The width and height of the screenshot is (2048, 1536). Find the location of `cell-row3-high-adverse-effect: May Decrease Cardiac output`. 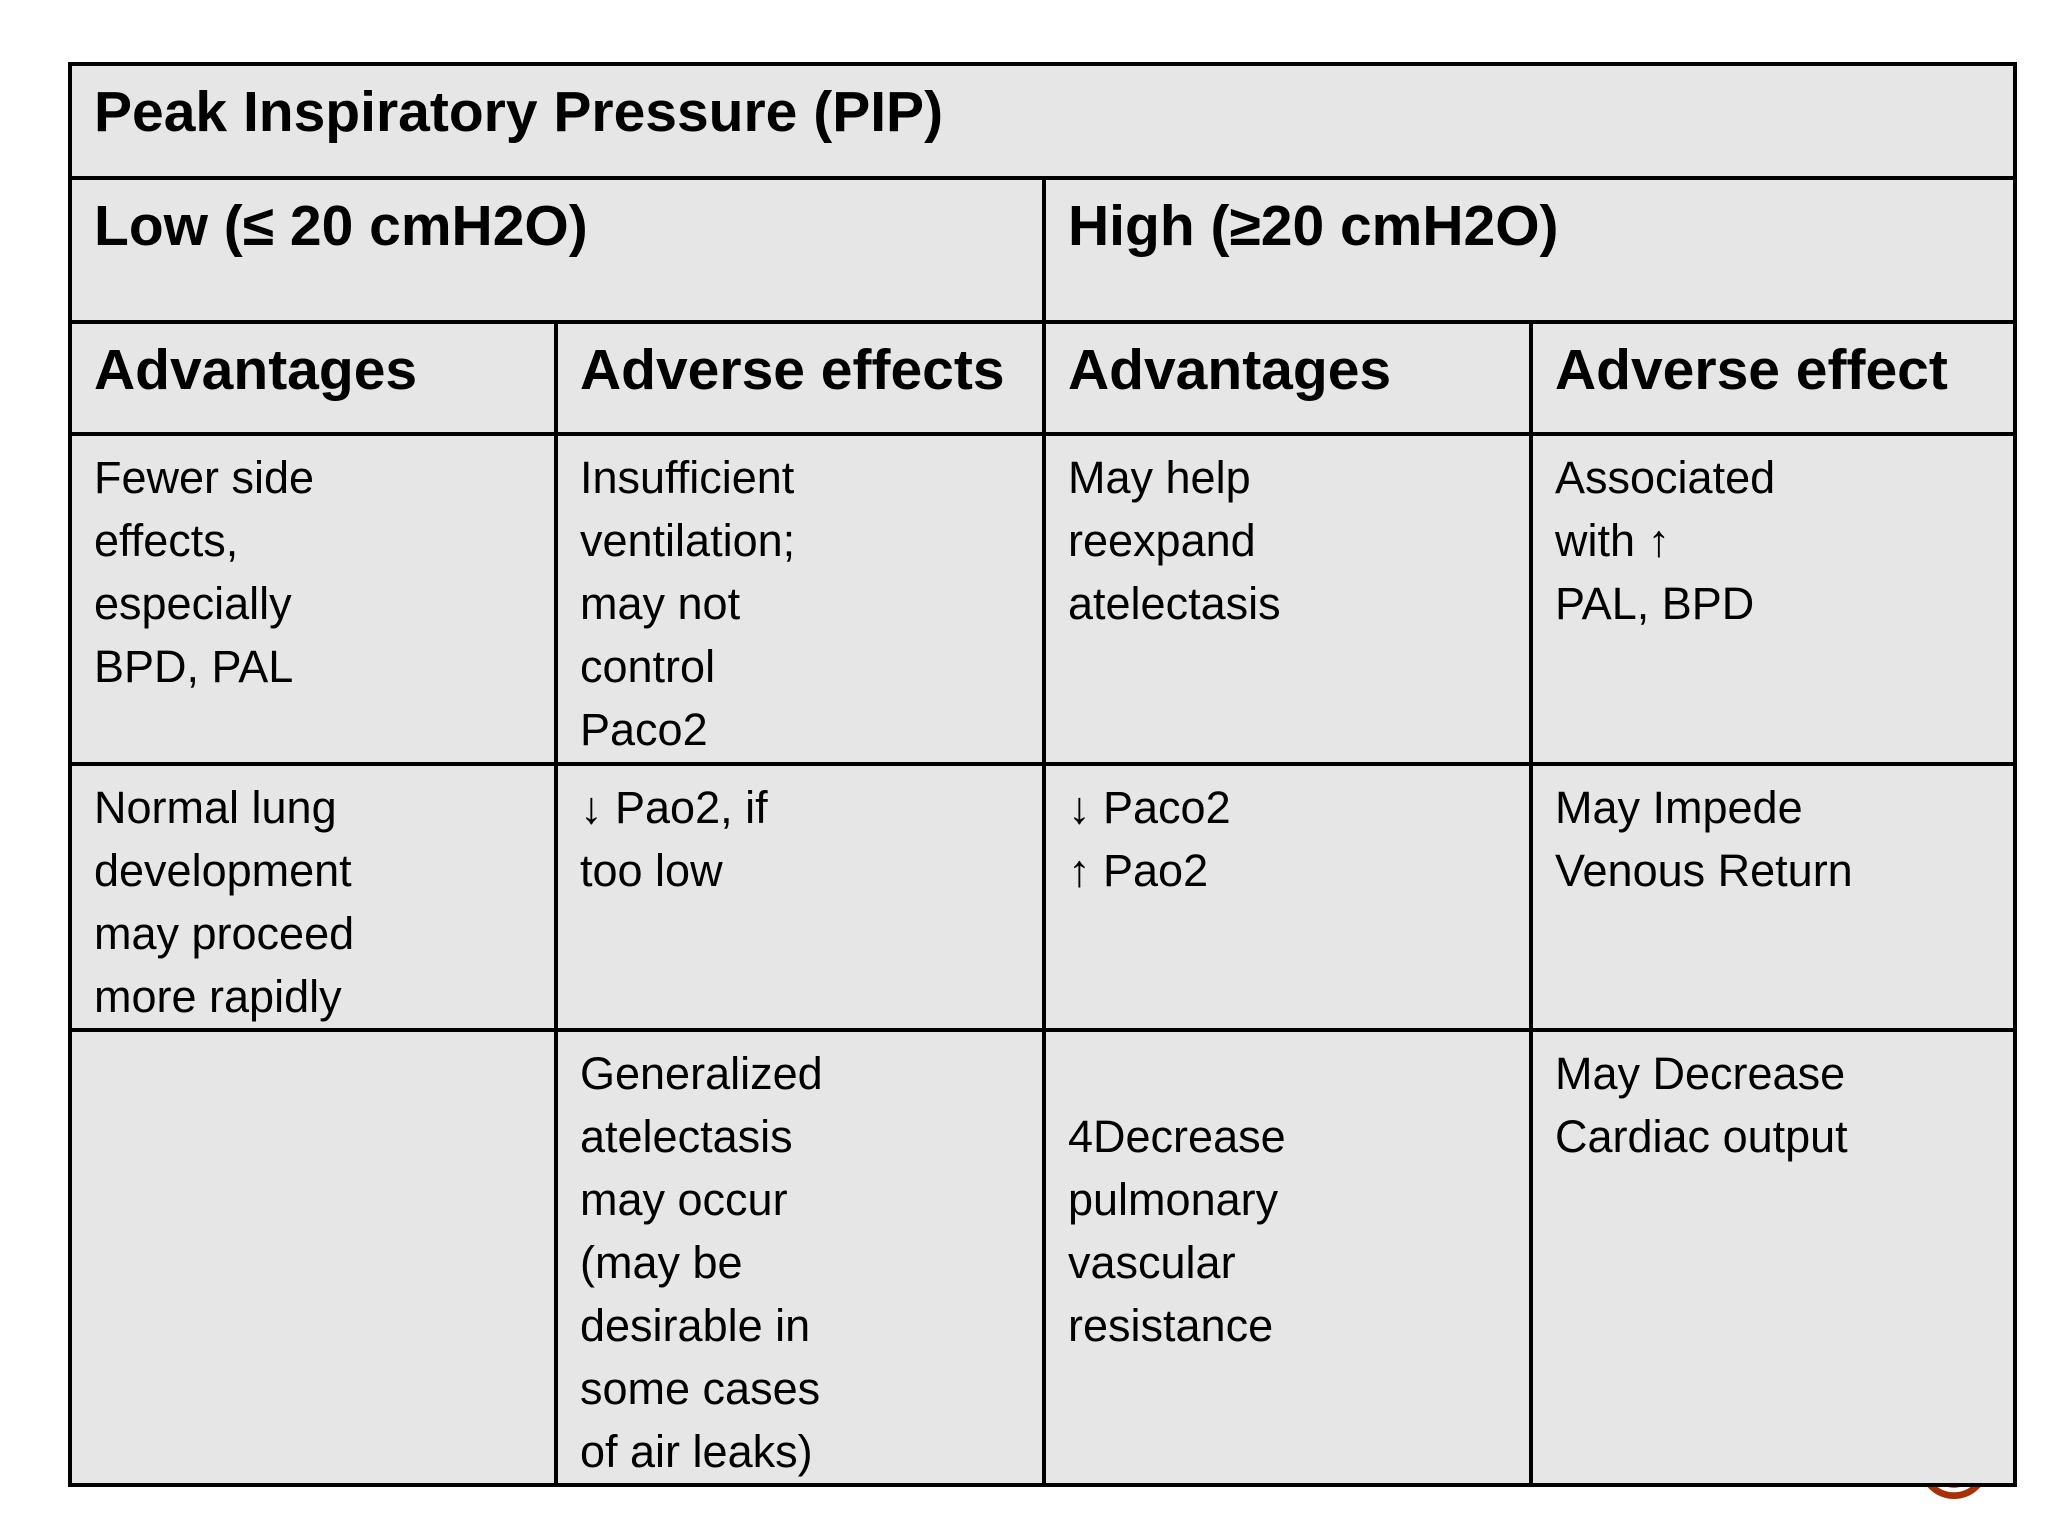

cell-row3-high-adverse-effect: May Decrease Cardiac output is located at coordinates (1773, 1257).